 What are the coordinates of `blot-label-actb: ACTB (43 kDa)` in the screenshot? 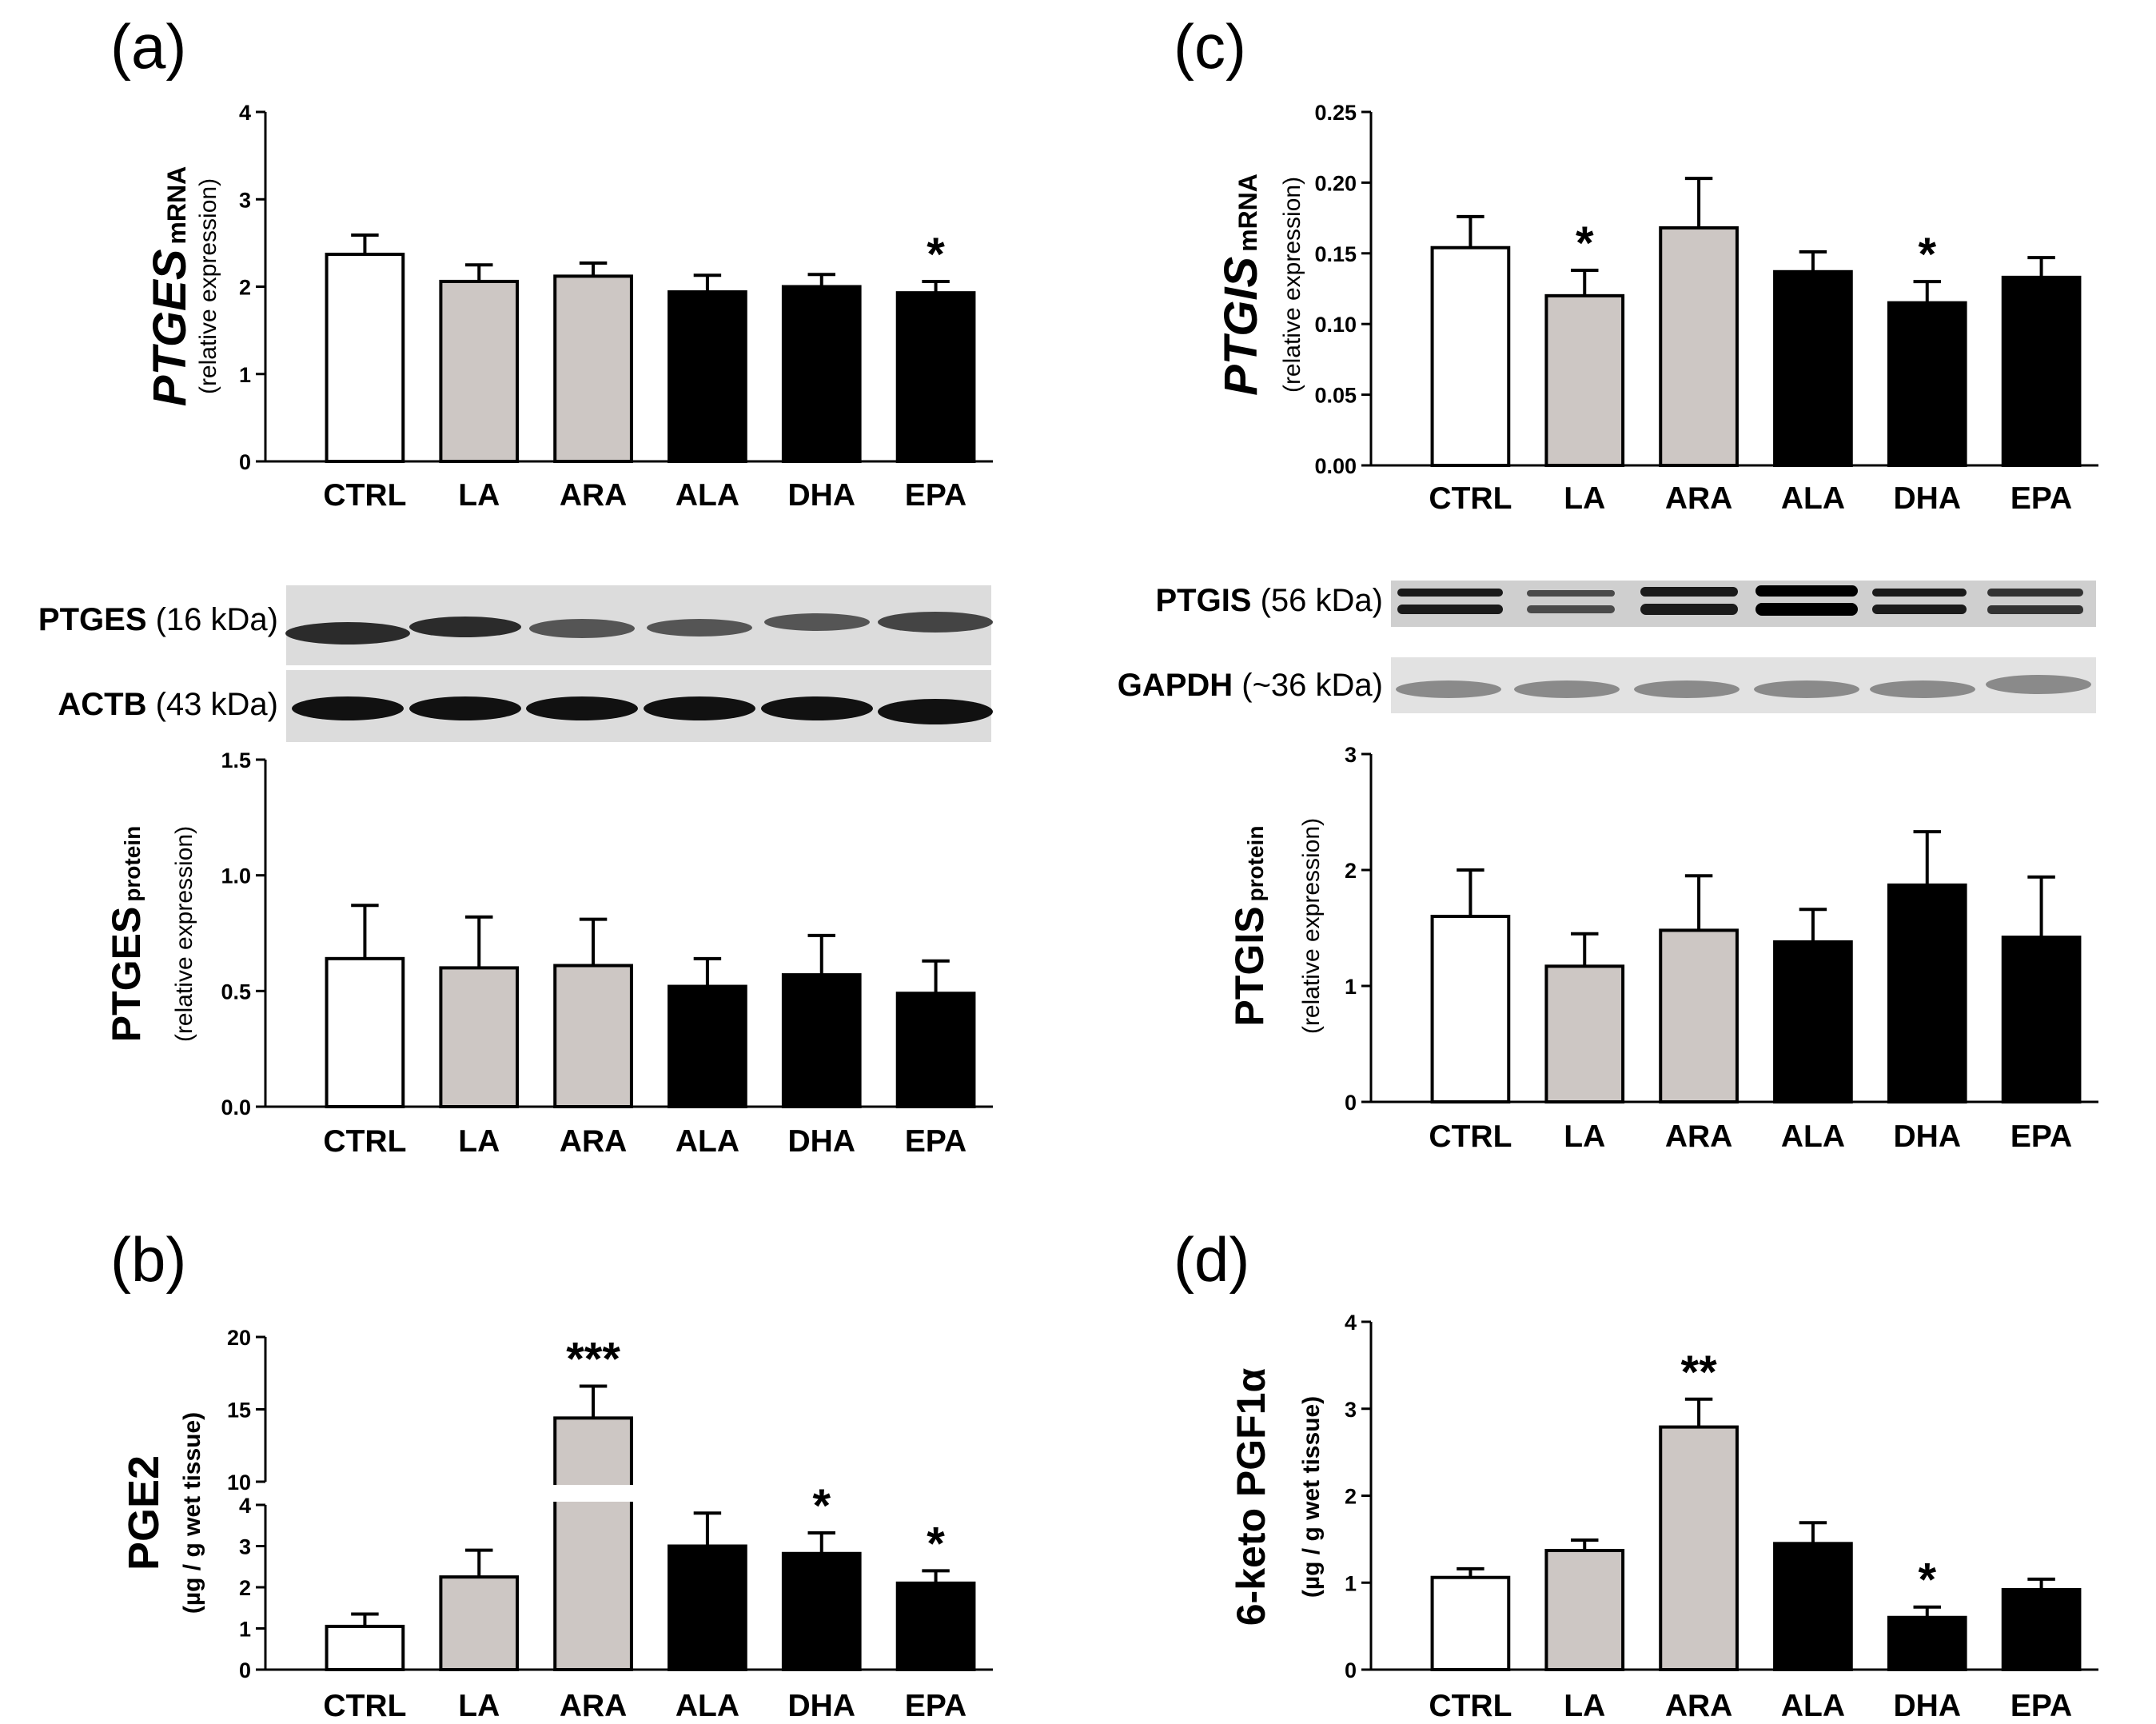 It's located at (168, 704).